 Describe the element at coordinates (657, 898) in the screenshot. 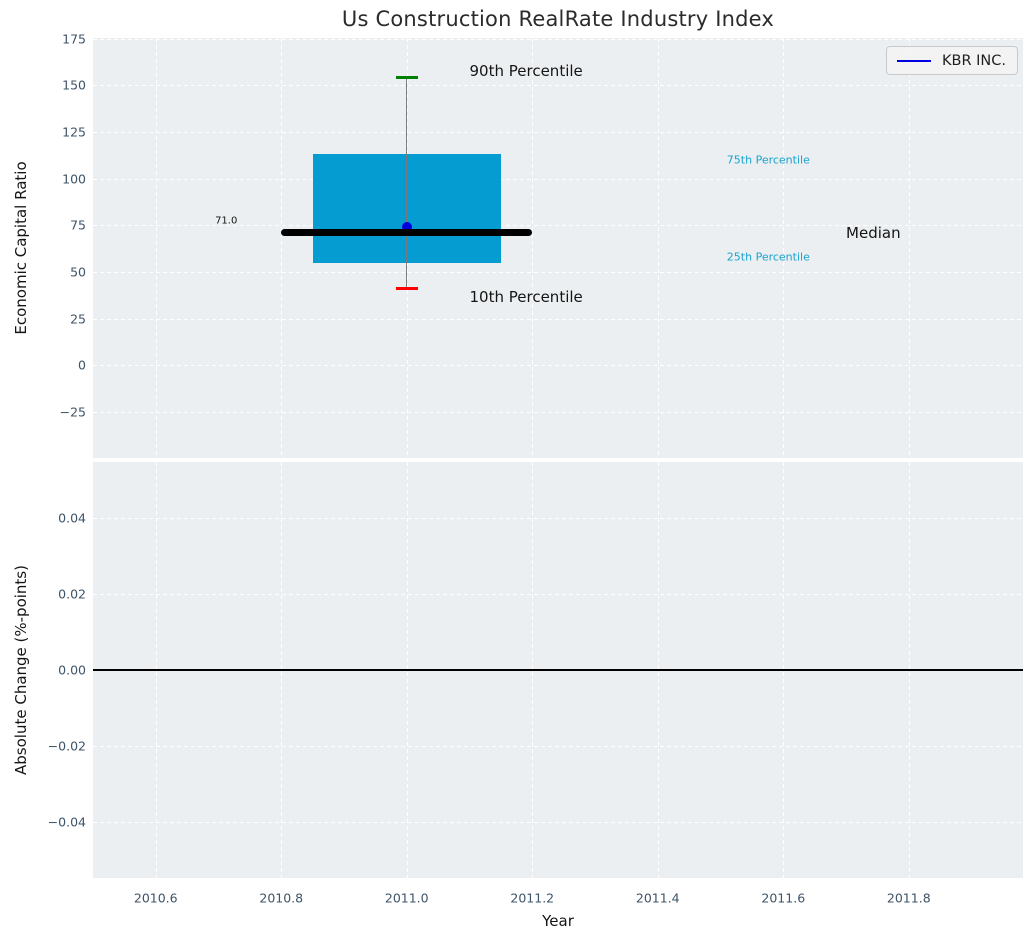

I see `x-tick-label: 2011.4` at that location.